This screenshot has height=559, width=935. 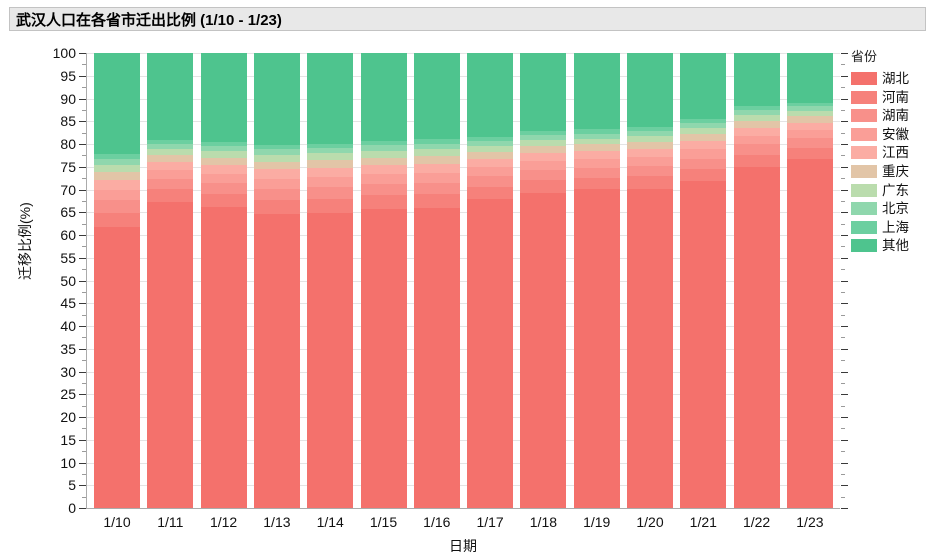 I want to click on legend-item-chongqing: 重庆, so click(x=892, y=171).